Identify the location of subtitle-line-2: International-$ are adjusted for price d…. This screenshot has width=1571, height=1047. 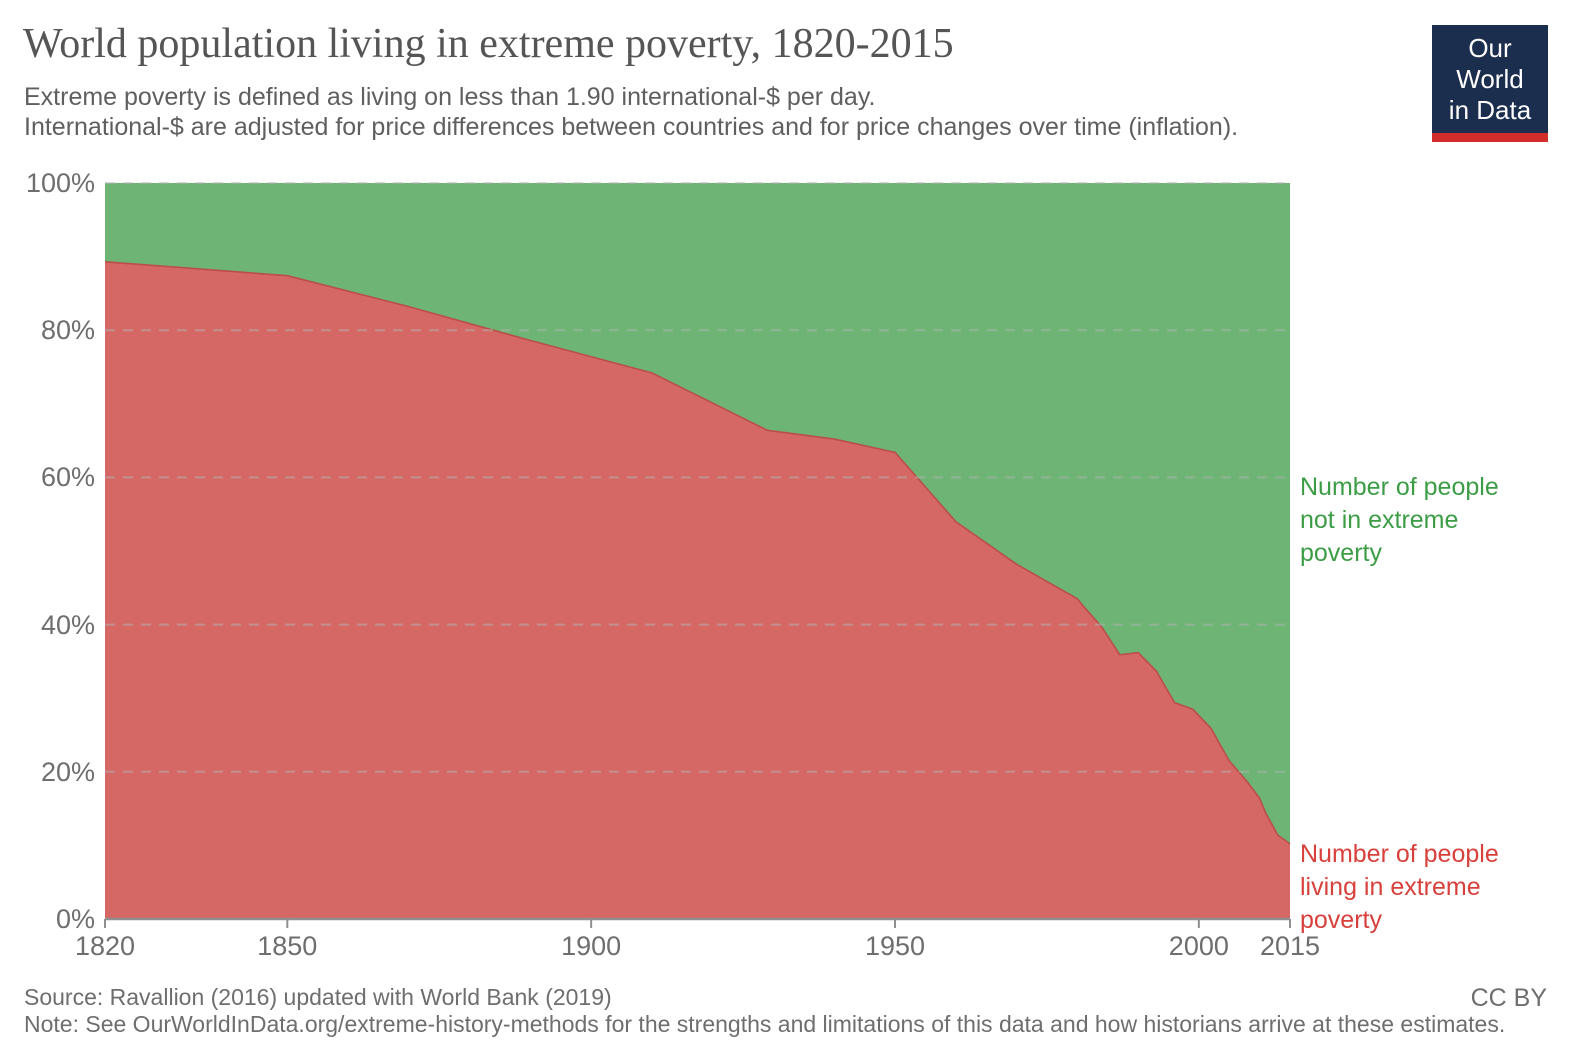
(631, 127).